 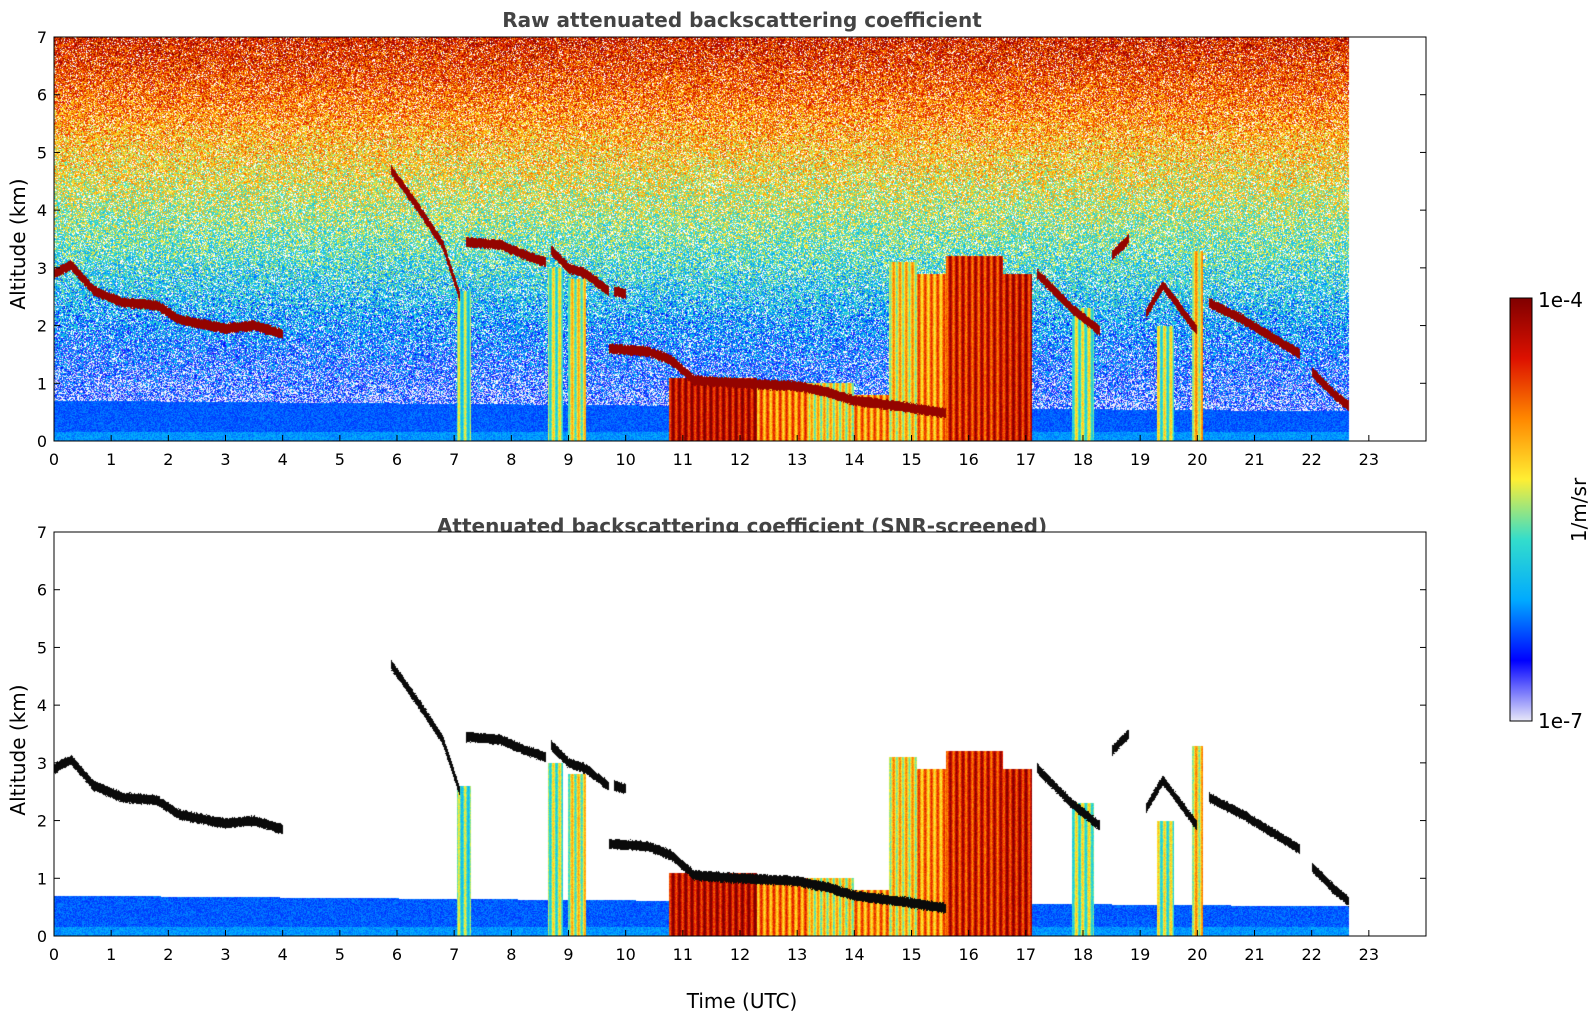 What do you see at coordinates (18, 243) in the screenshot?
I see `raw-y-axis-label: Altitude (km)` at bounding box center [18, 243].